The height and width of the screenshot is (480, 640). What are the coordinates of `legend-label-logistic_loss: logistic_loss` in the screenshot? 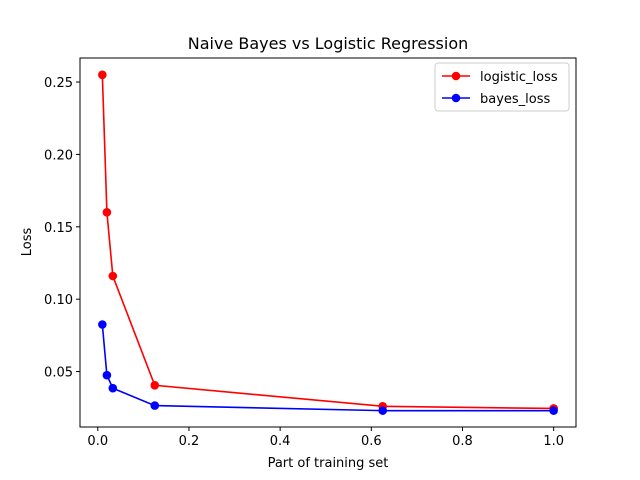 It's located at (519, 77).